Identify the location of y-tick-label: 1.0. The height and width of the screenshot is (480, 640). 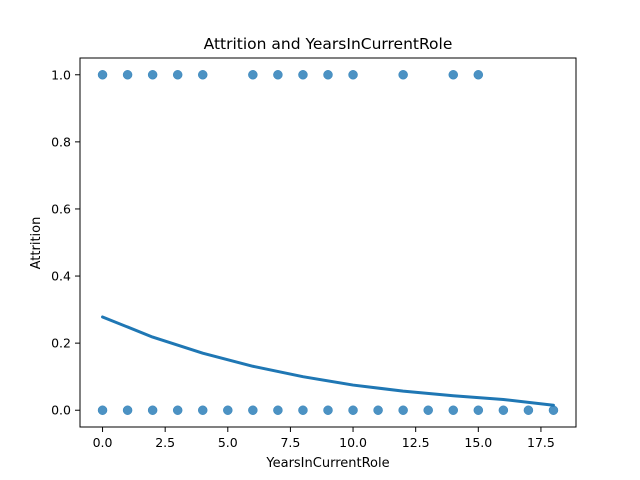
(61, 74).